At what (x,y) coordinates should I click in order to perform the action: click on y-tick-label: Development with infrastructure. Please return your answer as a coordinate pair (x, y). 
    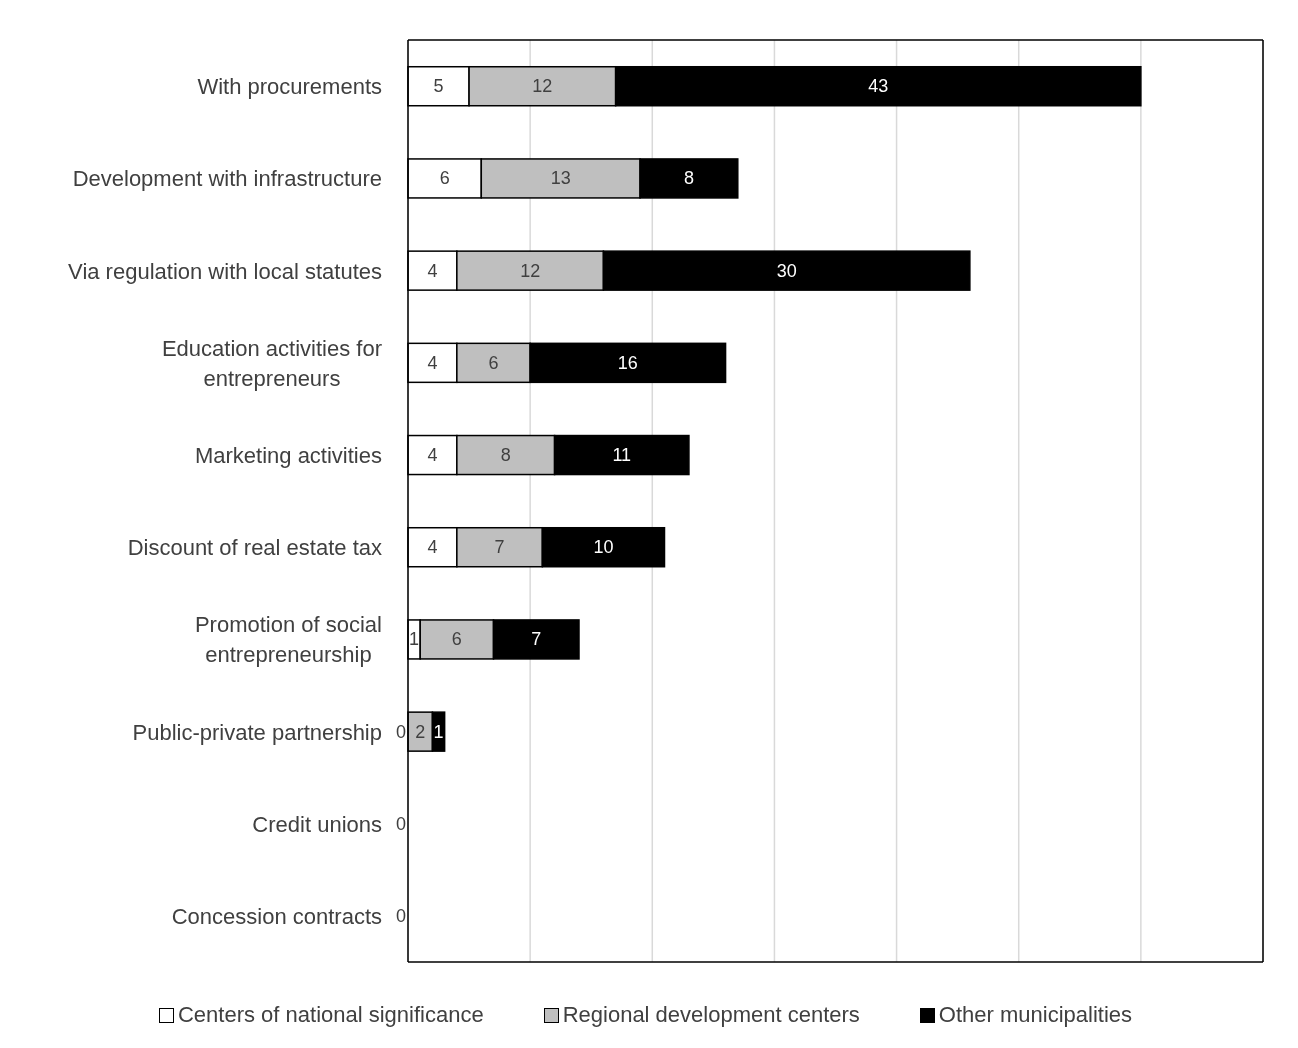
    Looking at the image, I should click on (227, 178).